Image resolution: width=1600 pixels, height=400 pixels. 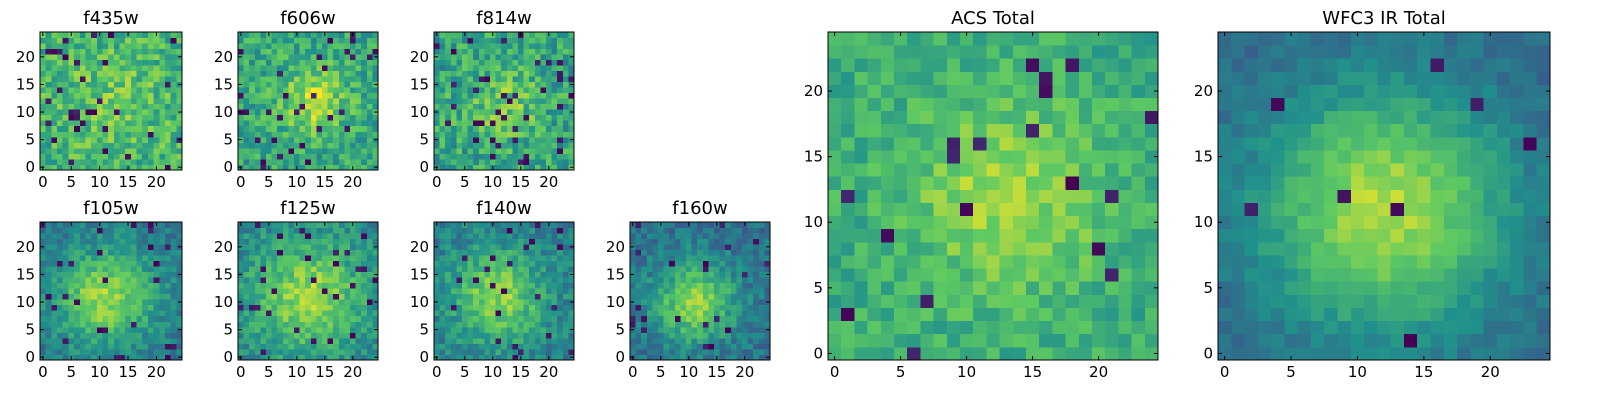 I want to click on x-tick-label: 15, so click(x=520, y=372).